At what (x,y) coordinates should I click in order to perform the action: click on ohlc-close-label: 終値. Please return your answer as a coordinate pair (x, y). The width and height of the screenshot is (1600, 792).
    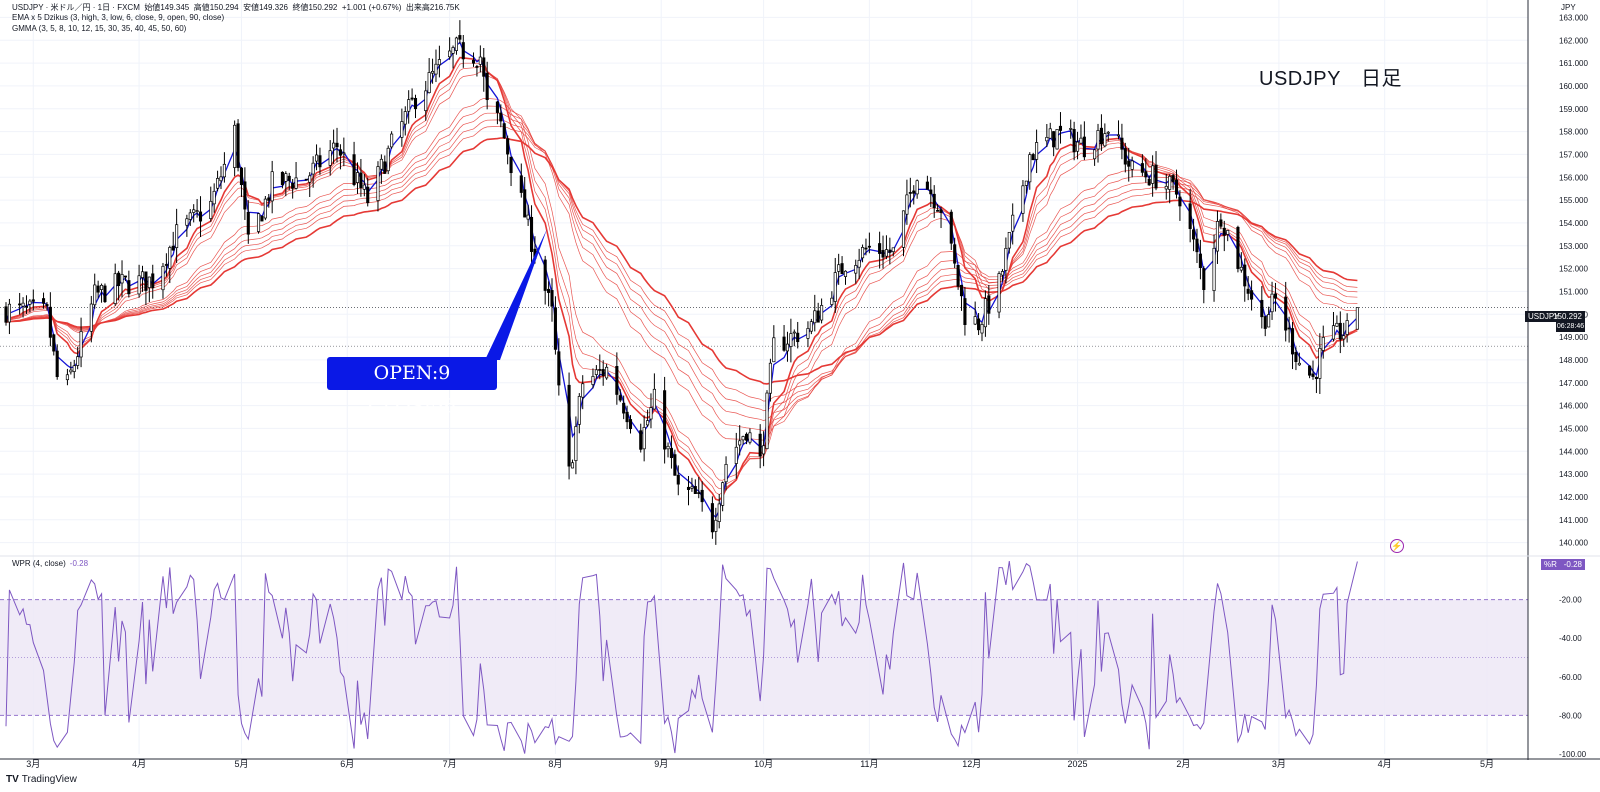
    Looking at the image, I should click on (300, 7).